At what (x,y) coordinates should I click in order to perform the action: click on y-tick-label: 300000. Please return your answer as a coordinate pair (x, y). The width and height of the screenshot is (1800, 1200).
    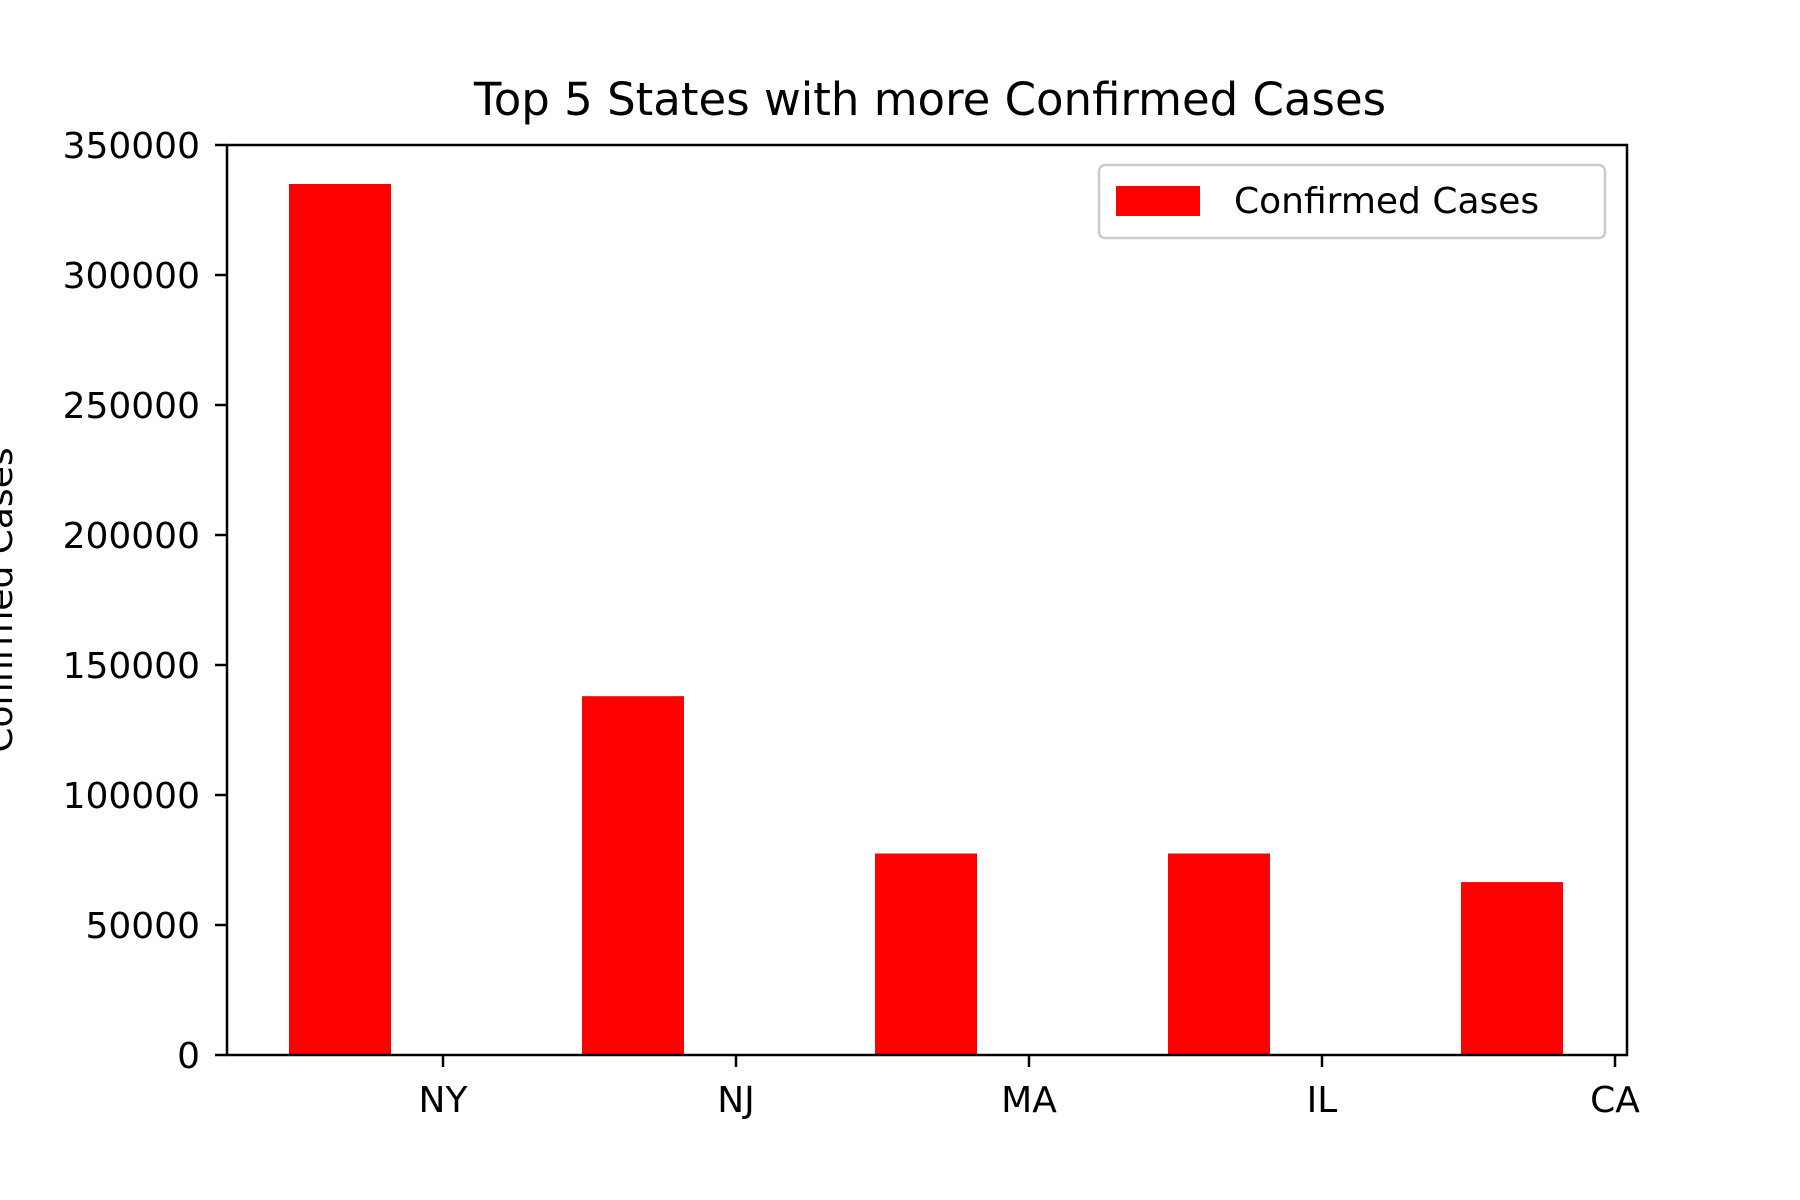
    Looking at the image, I should click on (131, 276).